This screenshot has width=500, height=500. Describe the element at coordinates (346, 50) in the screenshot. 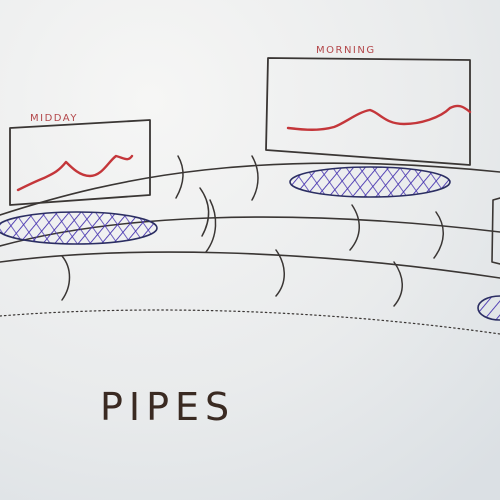

I see `morning-label: MORNING` at that location.